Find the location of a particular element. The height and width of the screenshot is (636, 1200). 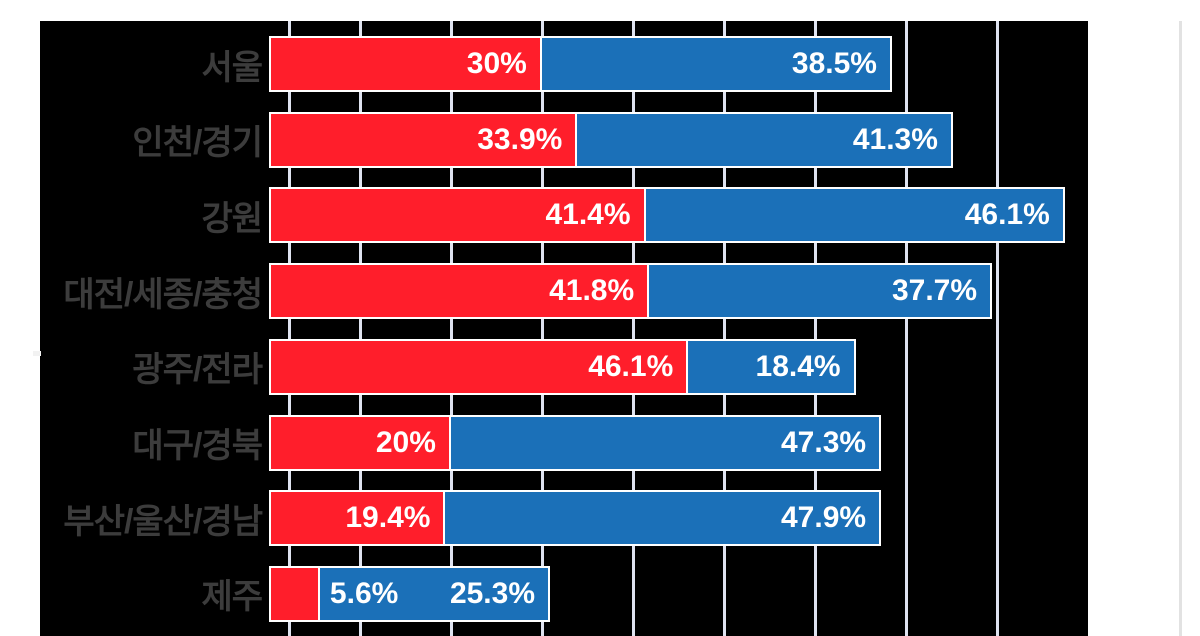

blue-bar-segment: 41.3% is located at coordinates (764, 139).